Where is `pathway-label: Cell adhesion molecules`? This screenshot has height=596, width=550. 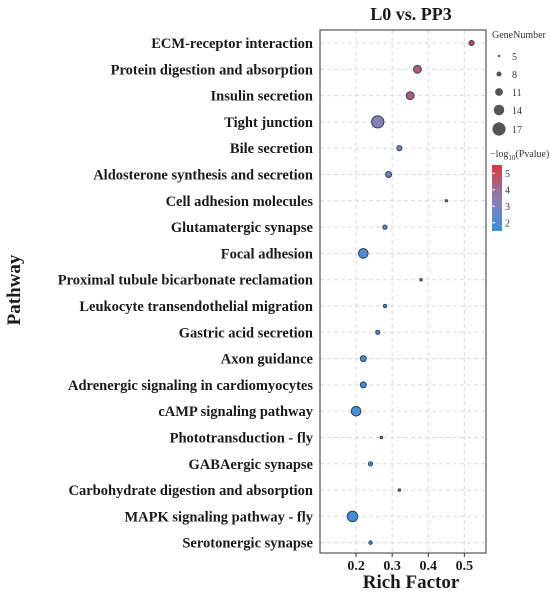
pathway-label: Cell adhesion molecules is located at coordinates (240, 202).